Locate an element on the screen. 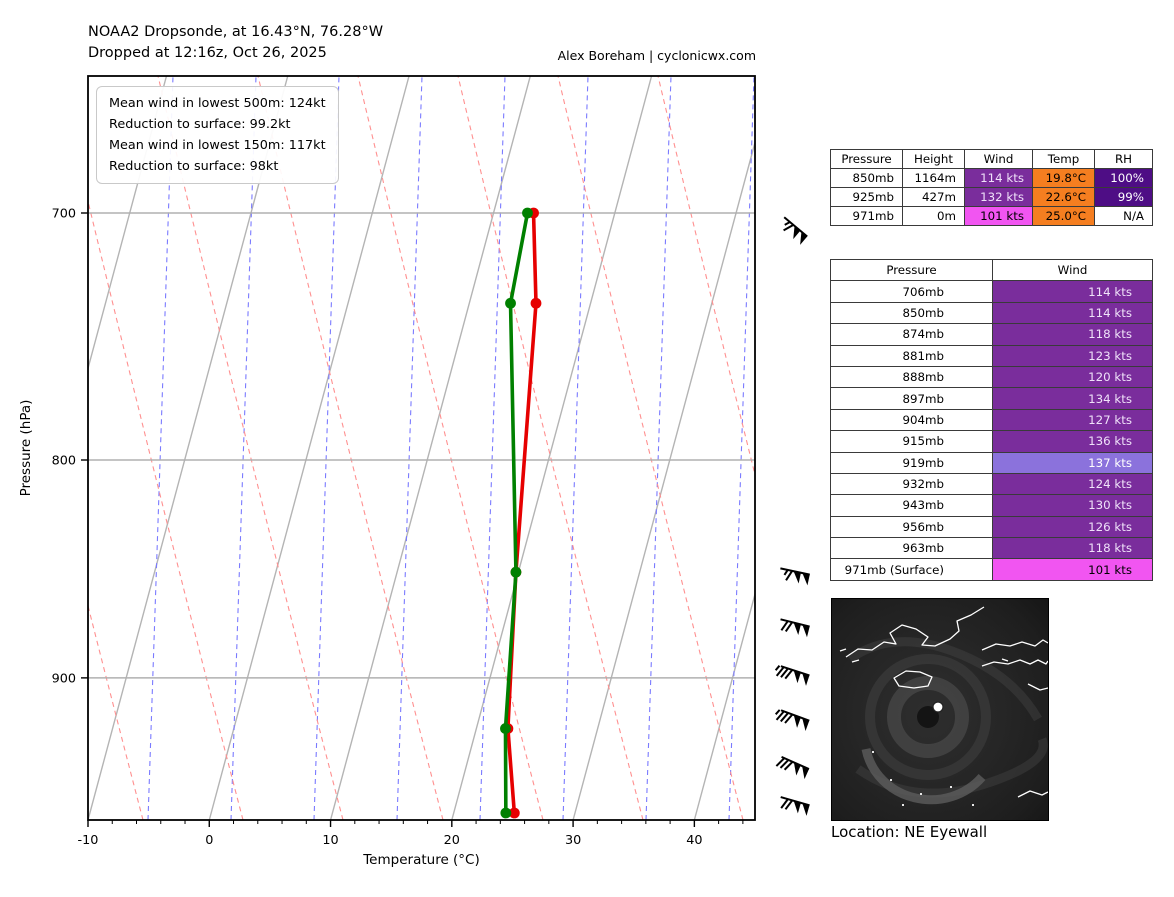 This screenshot has height=897, width=1174. temp-cell: 25.0°C is located at coordinates (1063, 216).